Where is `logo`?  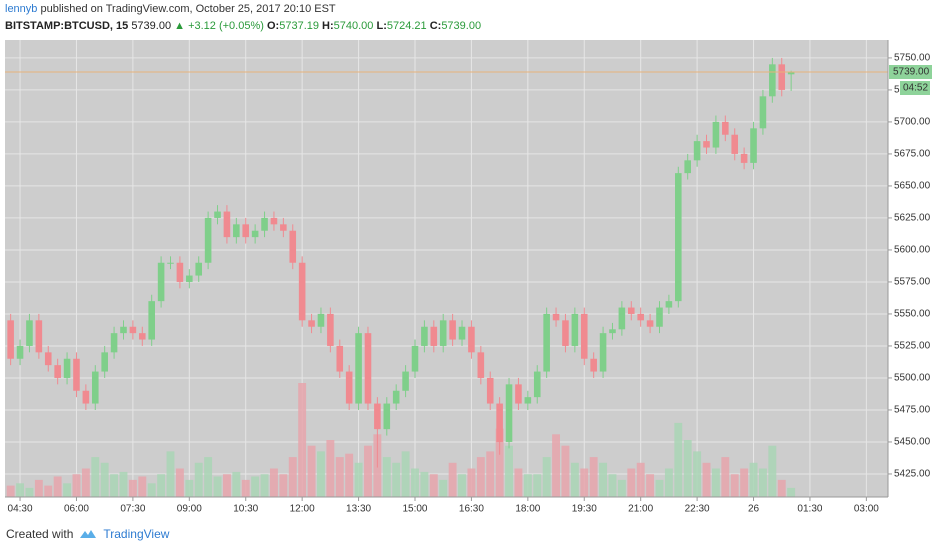 logo is located at coordinates (88, 534).